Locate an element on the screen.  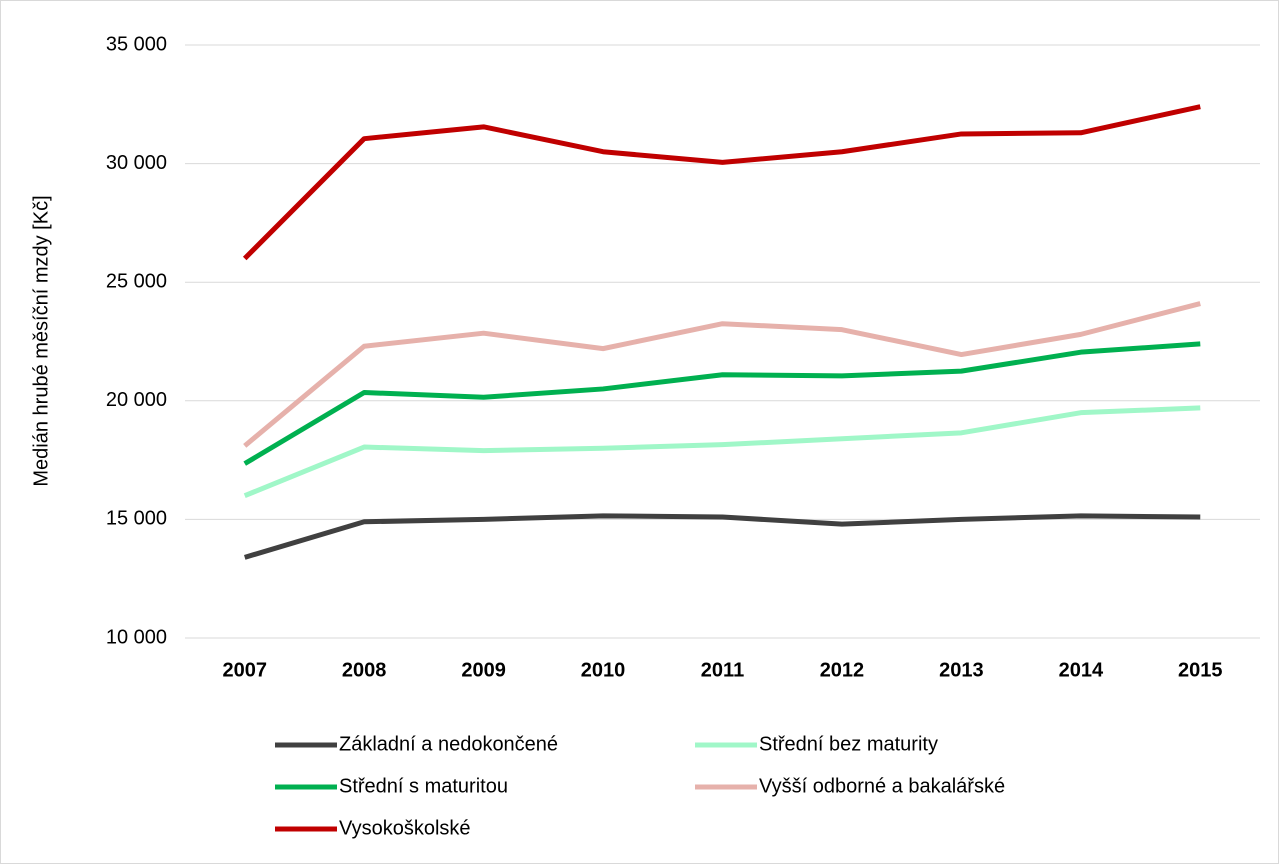
y-tick-label: 35 000 is located at coordinates (136, 44).